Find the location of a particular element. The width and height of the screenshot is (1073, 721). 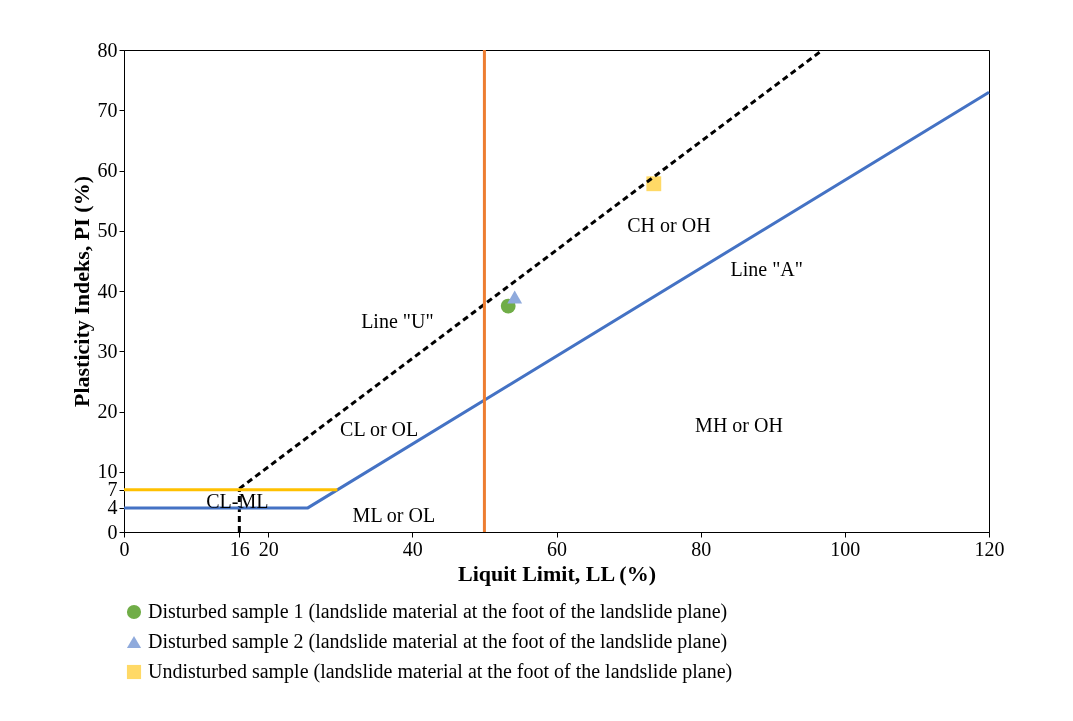

x-tick-label: 40 is located at coordinates (412, 548).